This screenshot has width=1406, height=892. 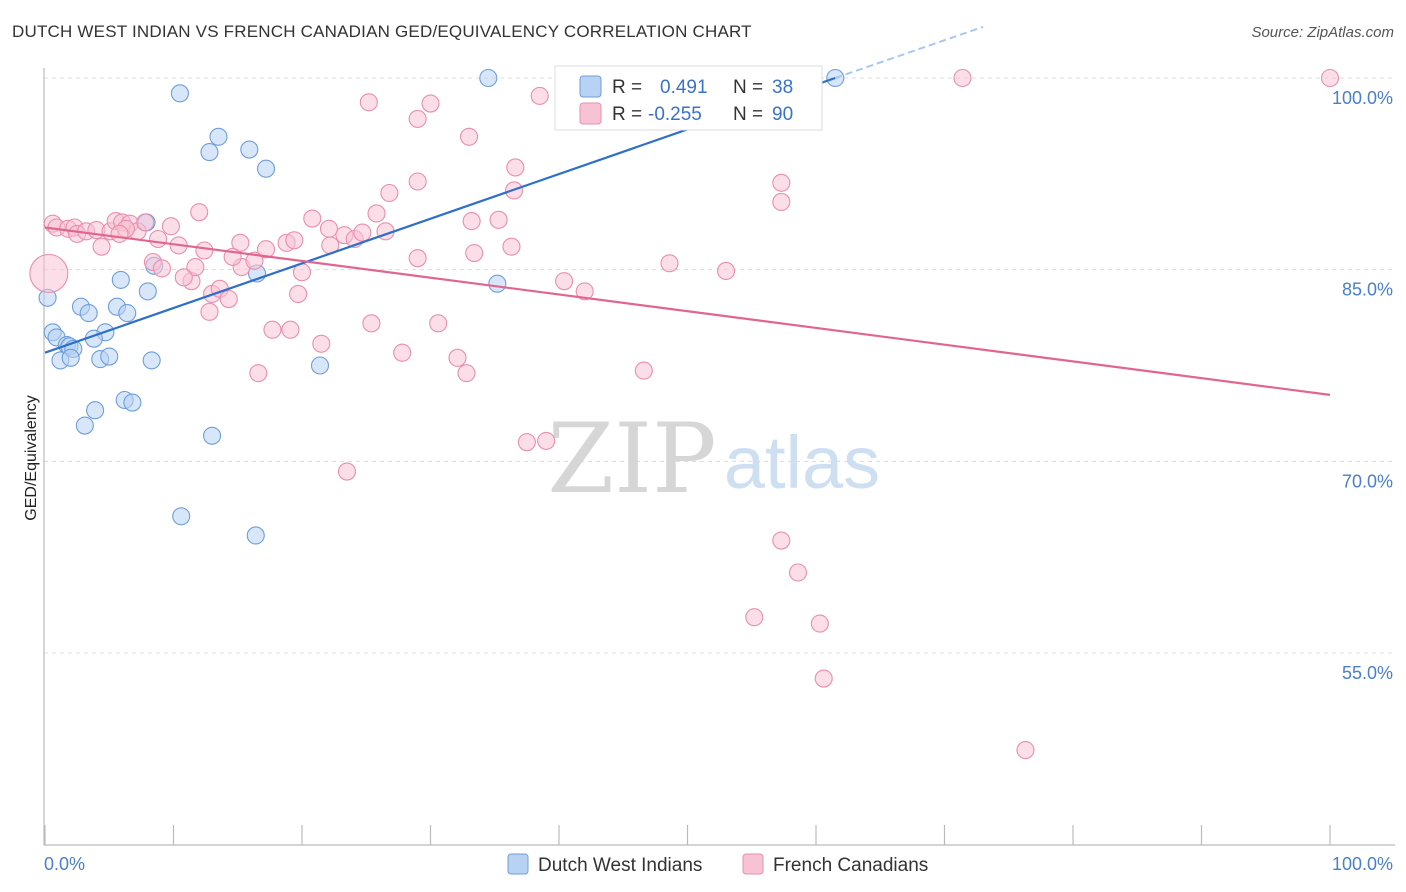 What do you see at coordinates (31, 457) in the screenshot?
I see `y-axis-label: GED/Equivalency` at bounding box center [31, 457].